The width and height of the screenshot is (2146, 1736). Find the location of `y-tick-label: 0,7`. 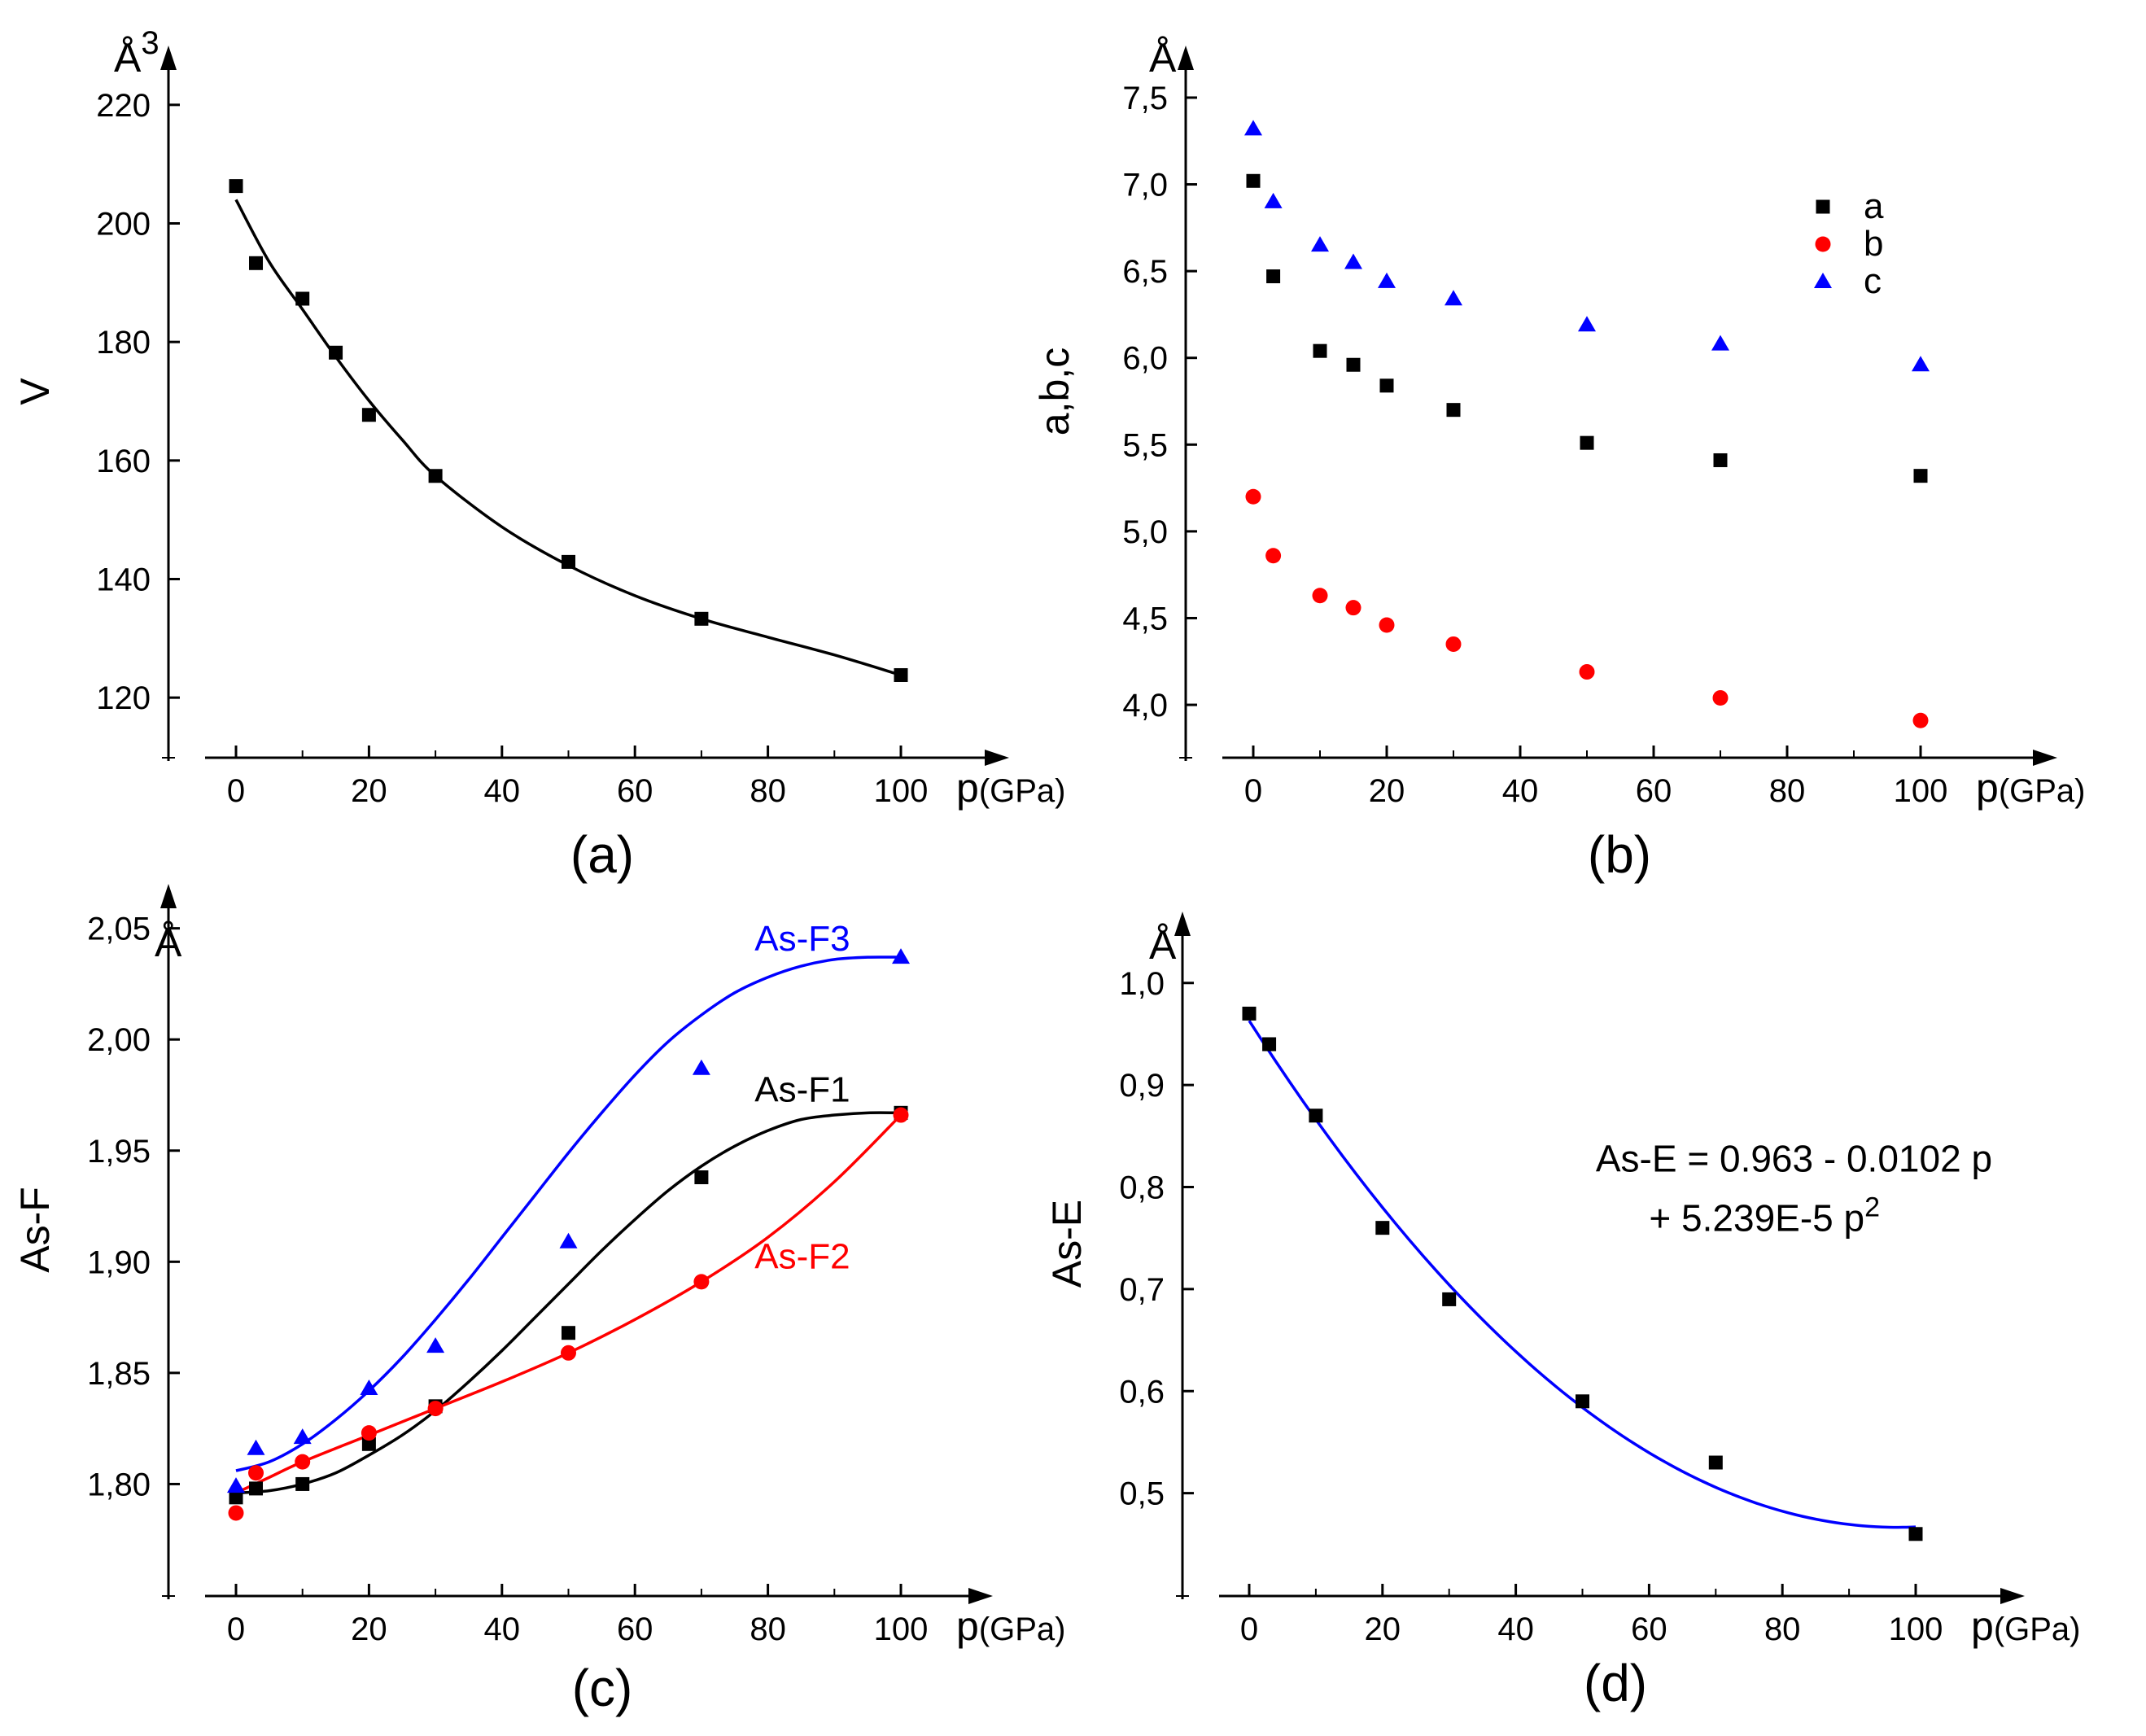

y-tick-label: 0,7 is located at coordinates (1142, 1290).